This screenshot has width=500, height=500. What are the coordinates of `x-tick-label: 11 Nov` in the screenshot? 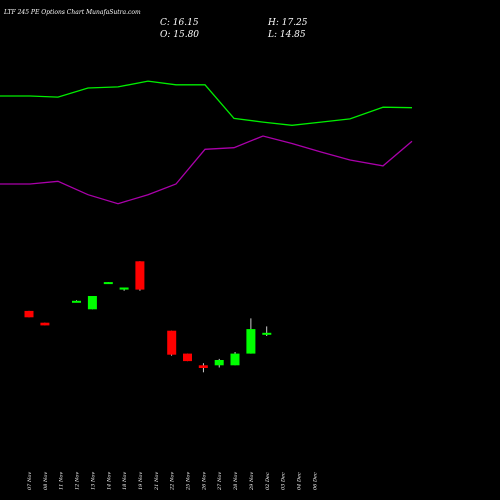 It's located at (62, 481).